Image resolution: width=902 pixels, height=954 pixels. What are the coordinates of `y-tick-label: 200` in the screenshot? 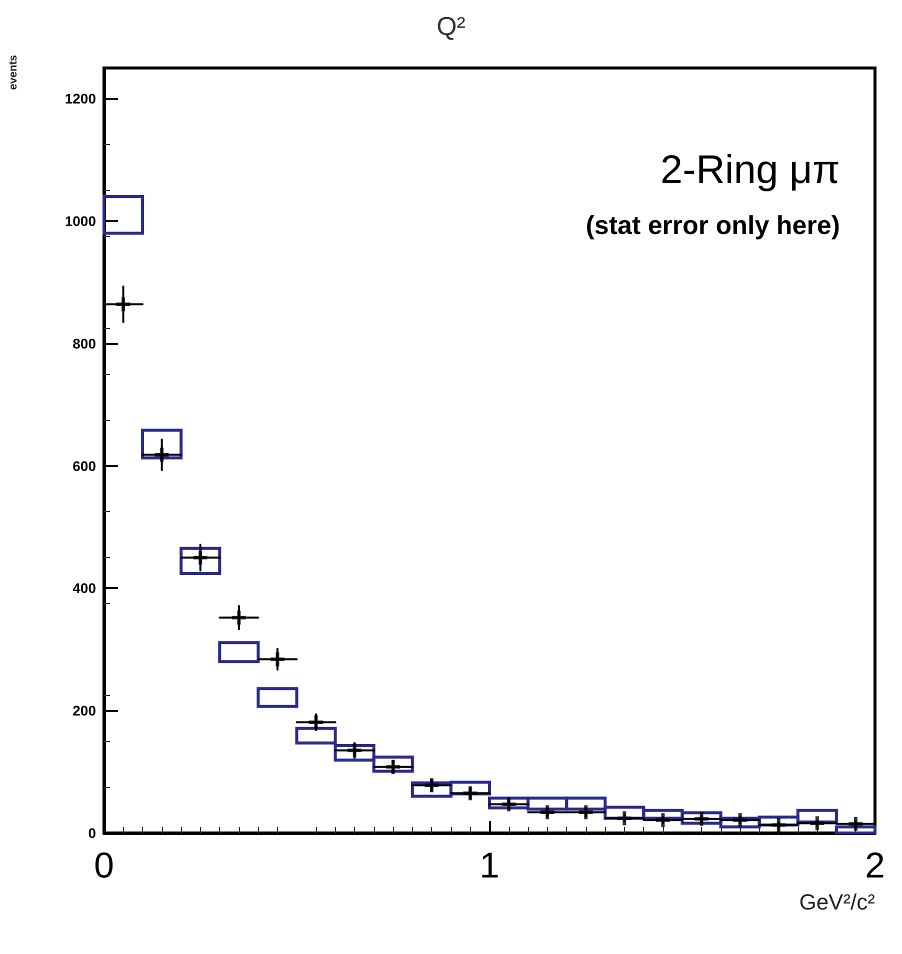 It's located at (84, 710).